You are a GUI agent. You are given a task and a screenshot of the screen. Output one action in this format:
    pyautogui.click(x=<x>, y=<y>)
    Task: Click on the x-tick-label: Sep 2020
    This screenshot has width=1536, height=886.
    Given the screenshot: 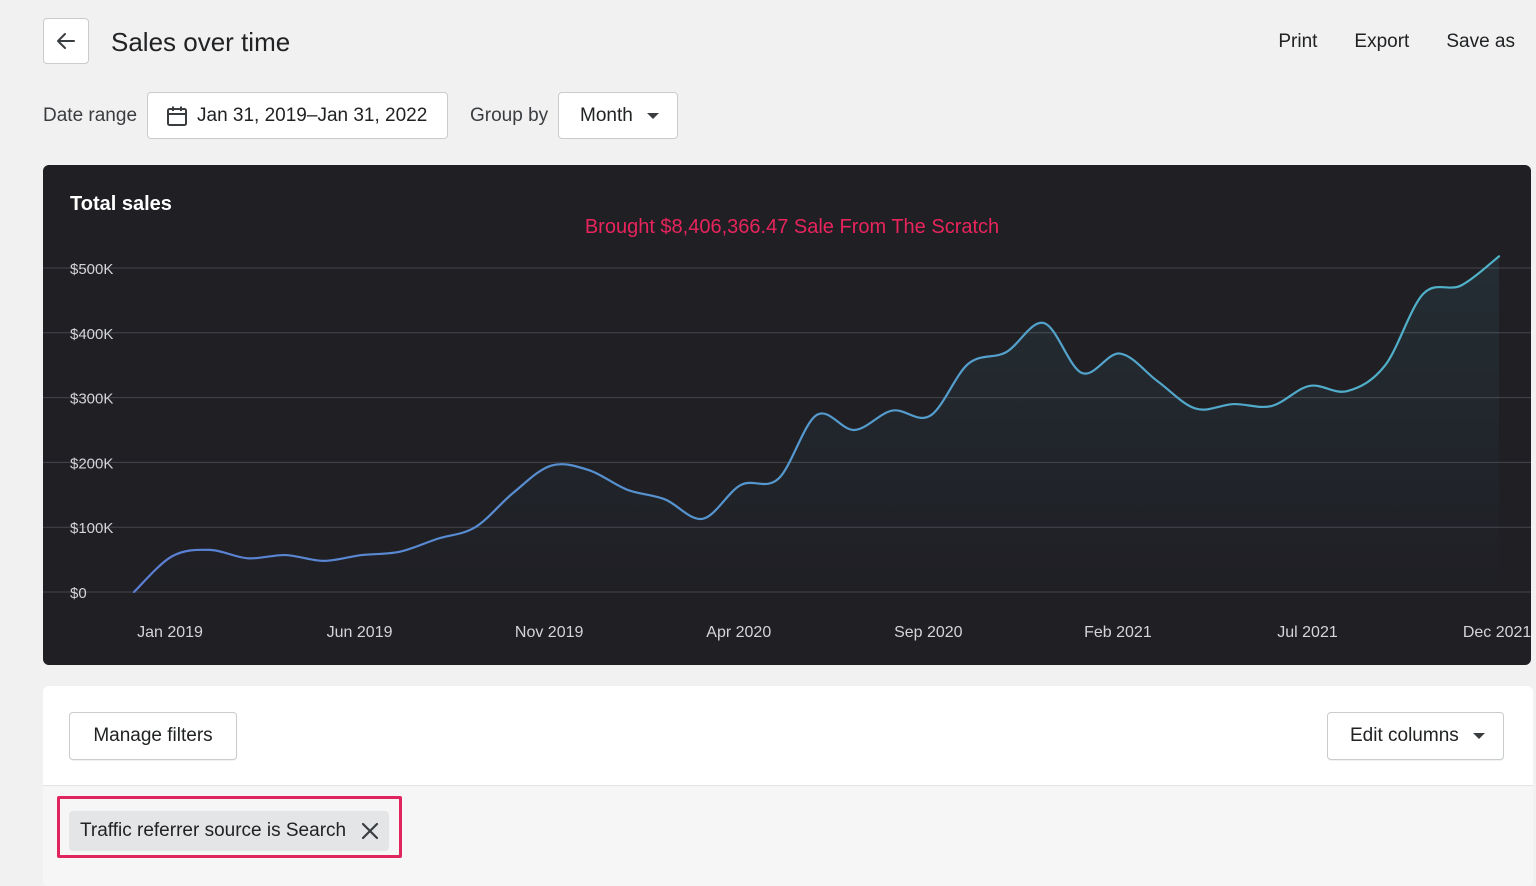 What is the action you would take?
    pyautogui.click(x=928, y=632)
    